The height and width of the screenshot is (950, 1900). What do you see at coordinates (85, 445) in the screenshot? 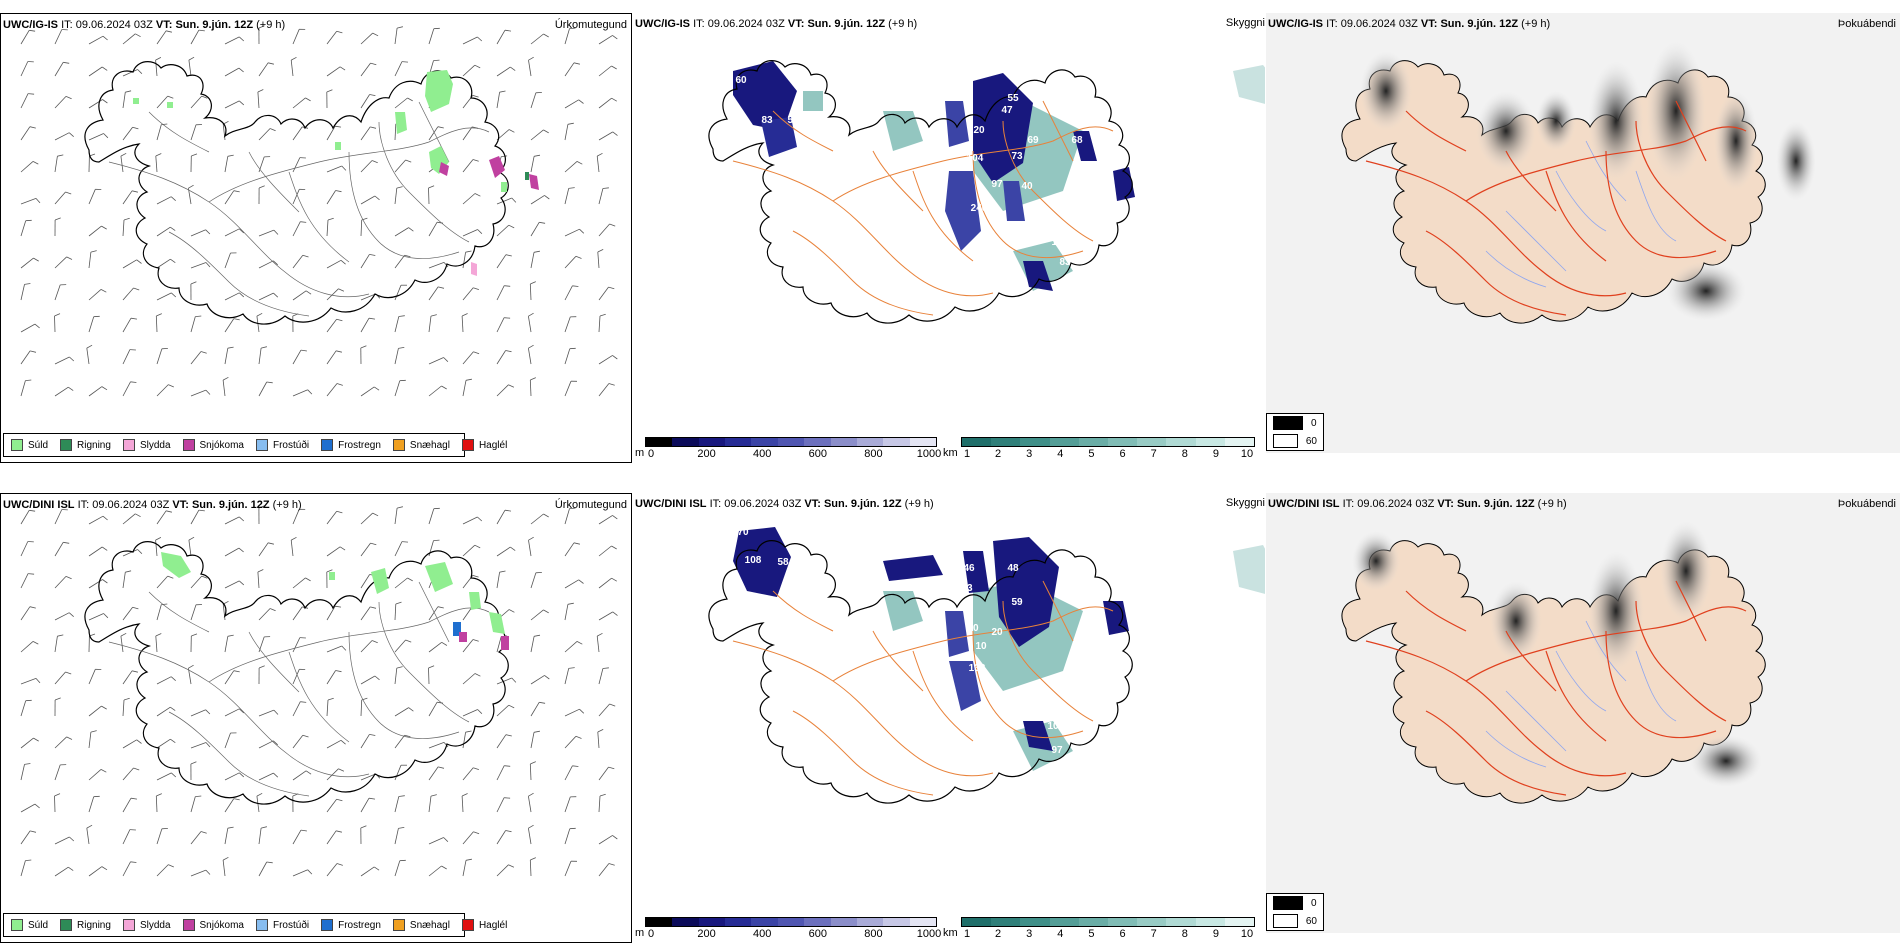
I see `legend-item: Rigning` at bounding box center [85, 445].